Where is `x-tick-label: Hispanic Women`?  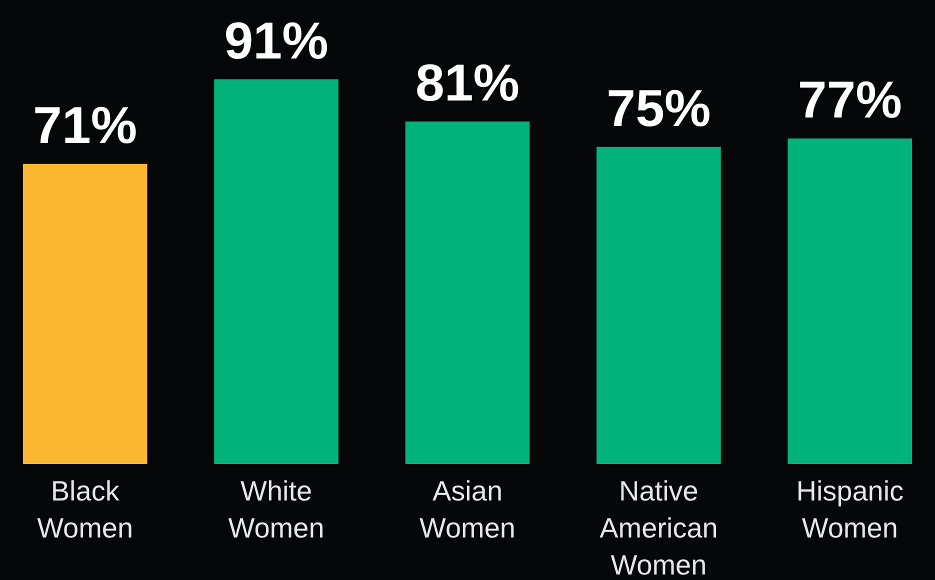
x-tick-label: Hispanic Women is located at coordinates (850, 510).